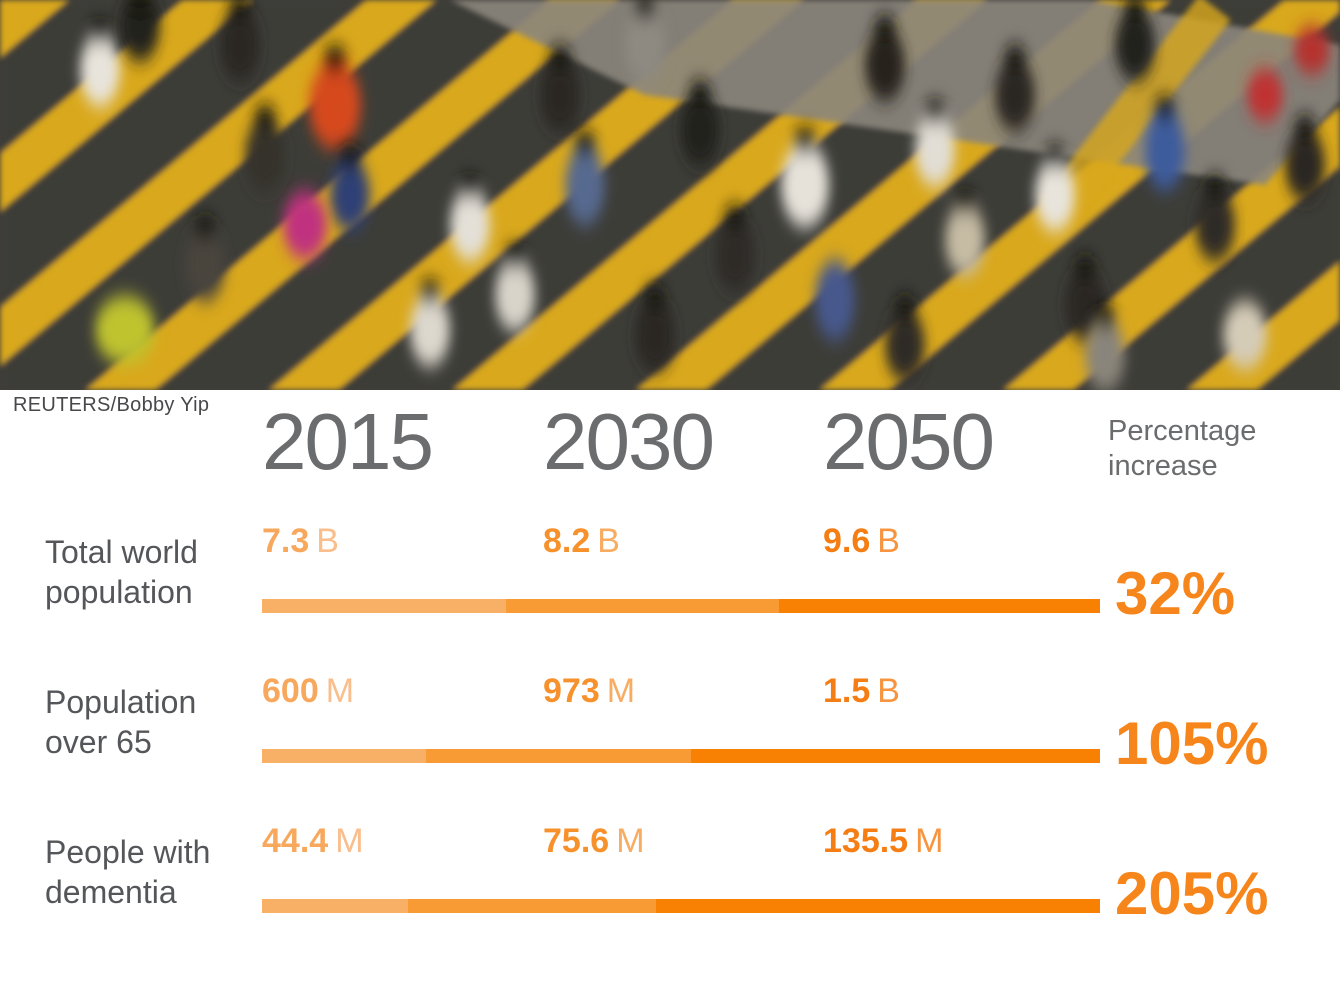  I want to click on row-label: Total world population, so click(160, 572).